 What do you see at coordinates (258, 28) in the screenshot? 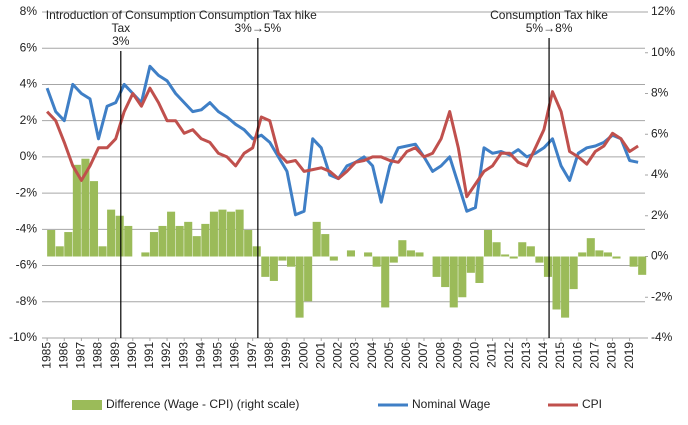
I see `annotation-text: 3%→5%` at bounding box center [258, 28].